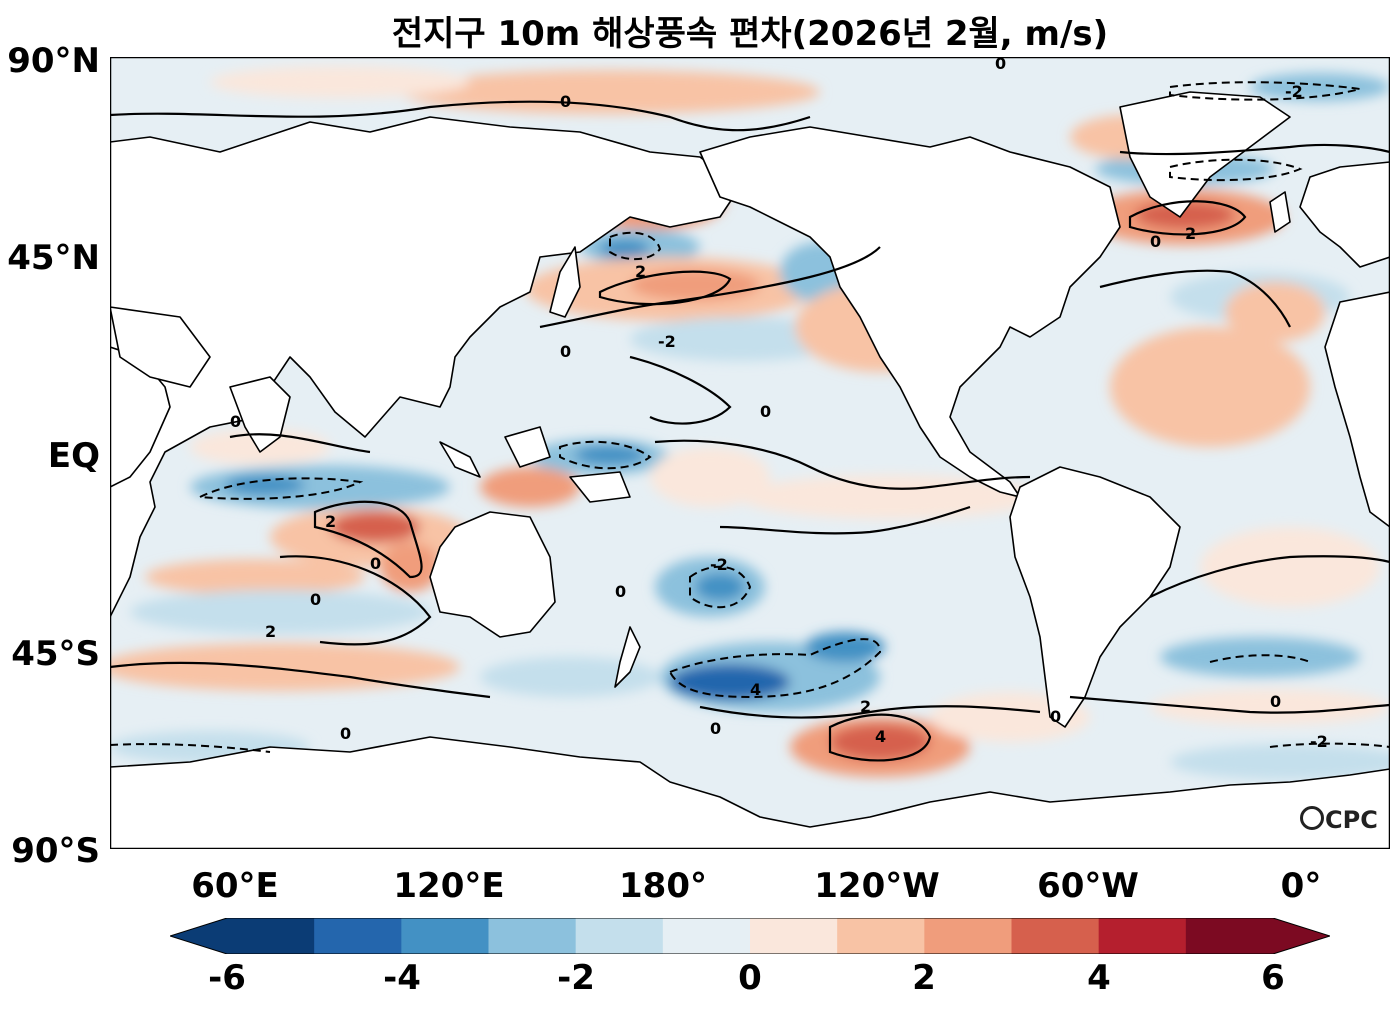 This screenshot has height=1009, width=1400. Describe the element at coordinates (1088, 886) in the screenshot. I see `lon-label-60w: 60°W` at that location.